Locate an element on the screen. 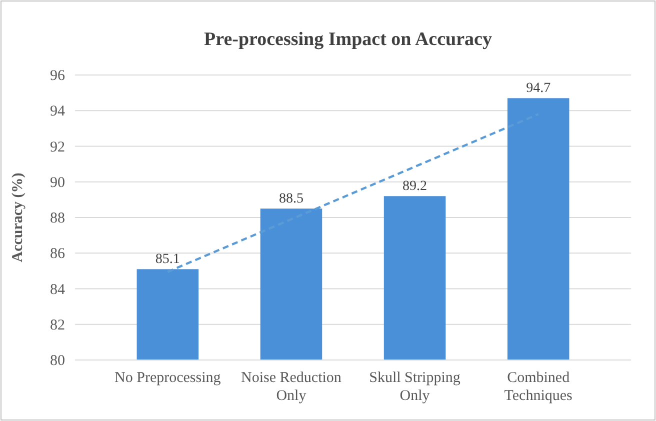 Image resolution: width=656 pixels, height=421 pixels. y-tick-label: 86 is located at coordinates (58, 254).